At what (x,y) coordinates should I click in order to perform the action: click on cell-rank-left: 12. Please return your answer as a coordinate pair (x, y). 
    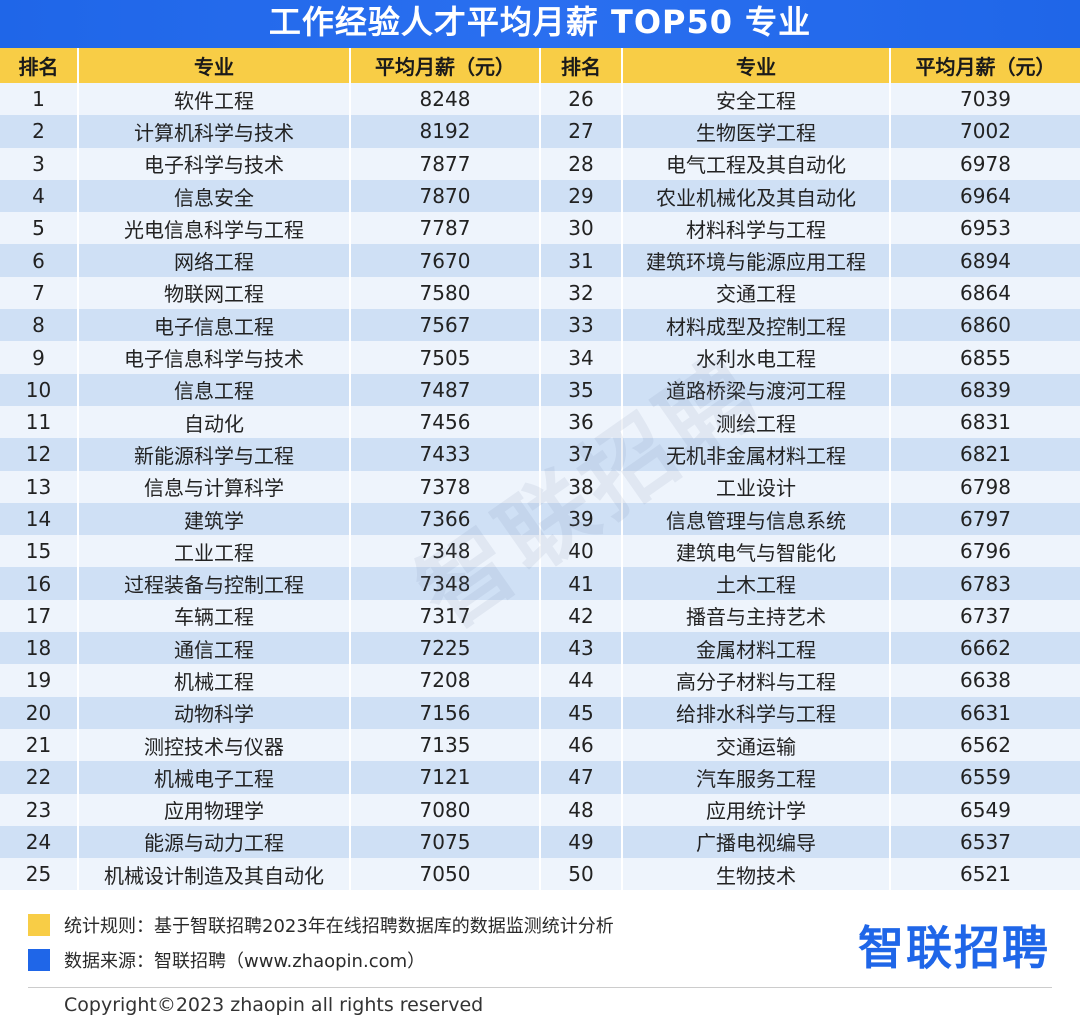
    Looking at the image, I should click on (39, 454).